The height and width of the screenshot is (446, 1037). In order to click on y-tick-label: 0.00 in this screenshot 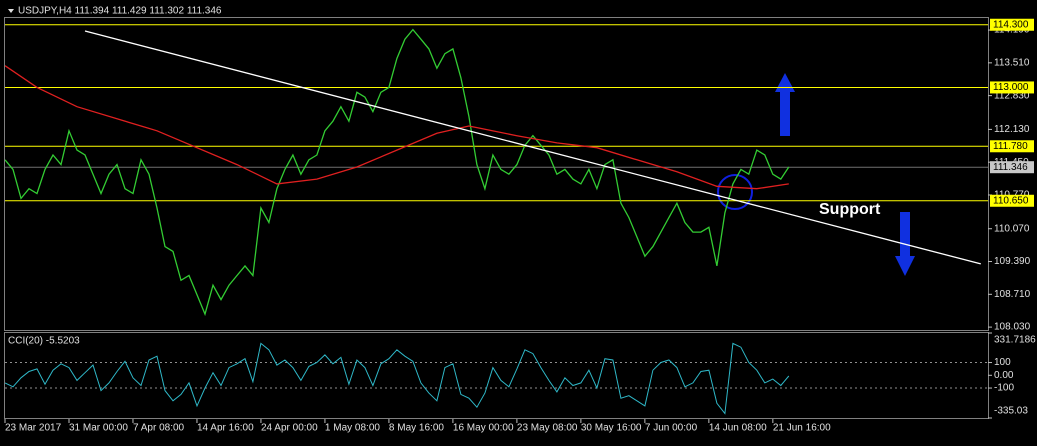, I will do `click(1004, 375)`.